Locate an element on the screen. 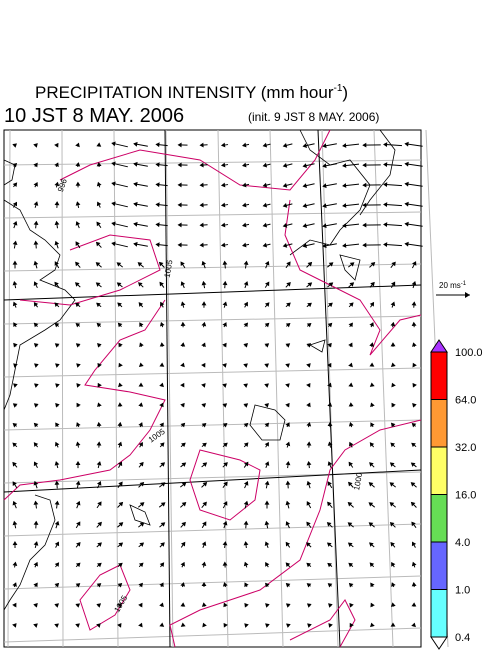 The height and width of the screenshot is (655, 500). scale-label: 20 ms-1 is located at coordinates (453, 285).